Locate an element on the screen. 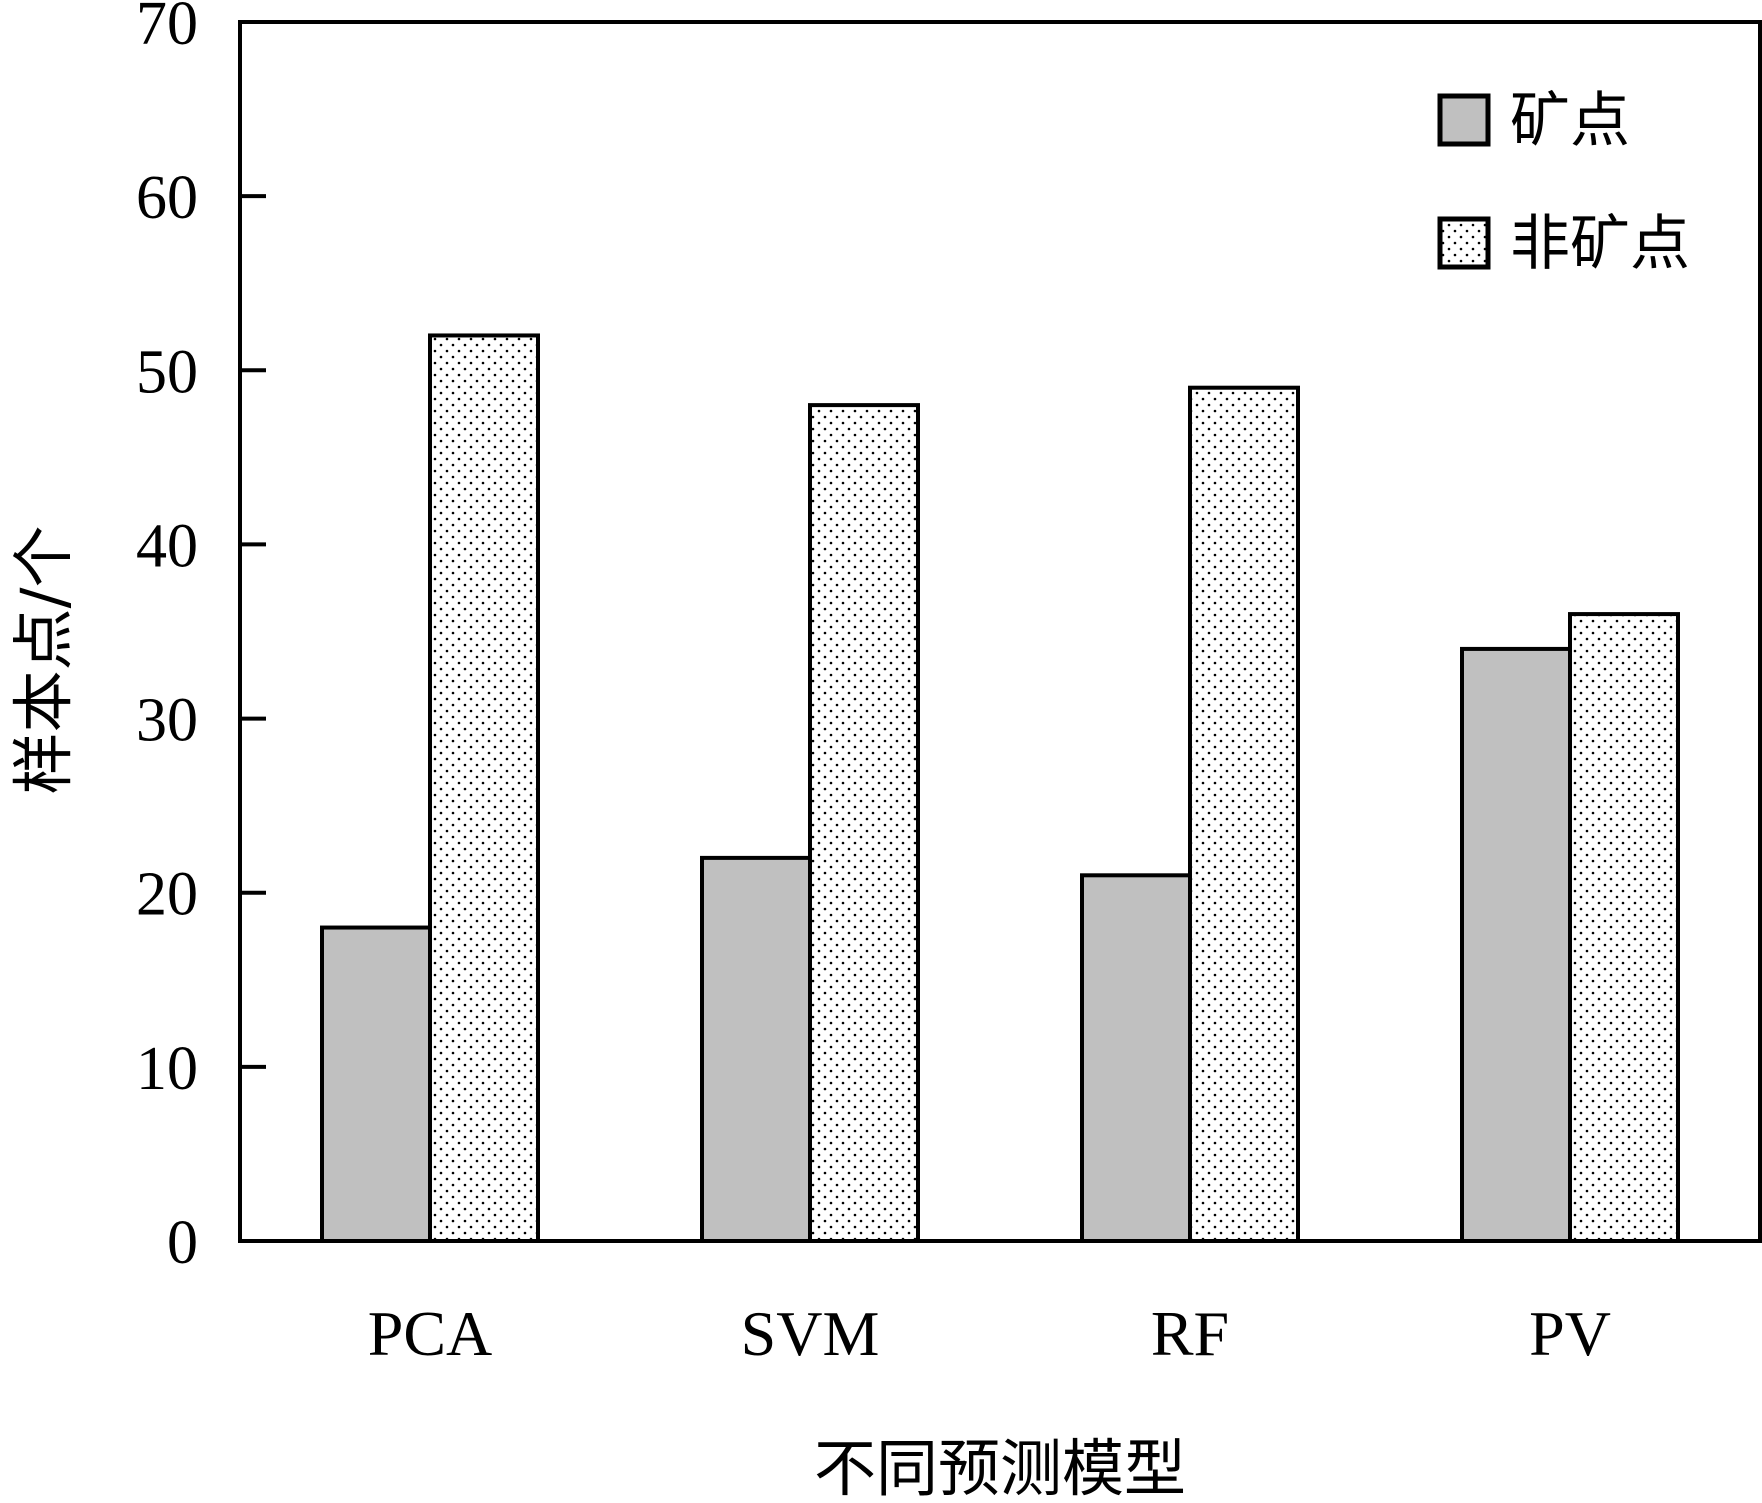 The image size is (1762, 1503). x-tick-label: SVM is located at coordinates (810, 1333).